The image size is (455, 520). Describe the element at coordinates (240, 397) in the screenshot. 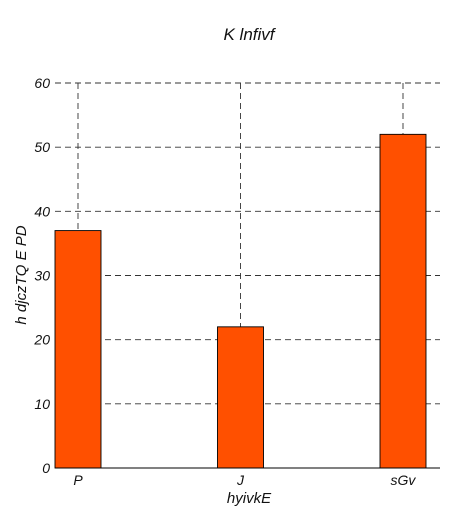

I see `bar-J` at that location.